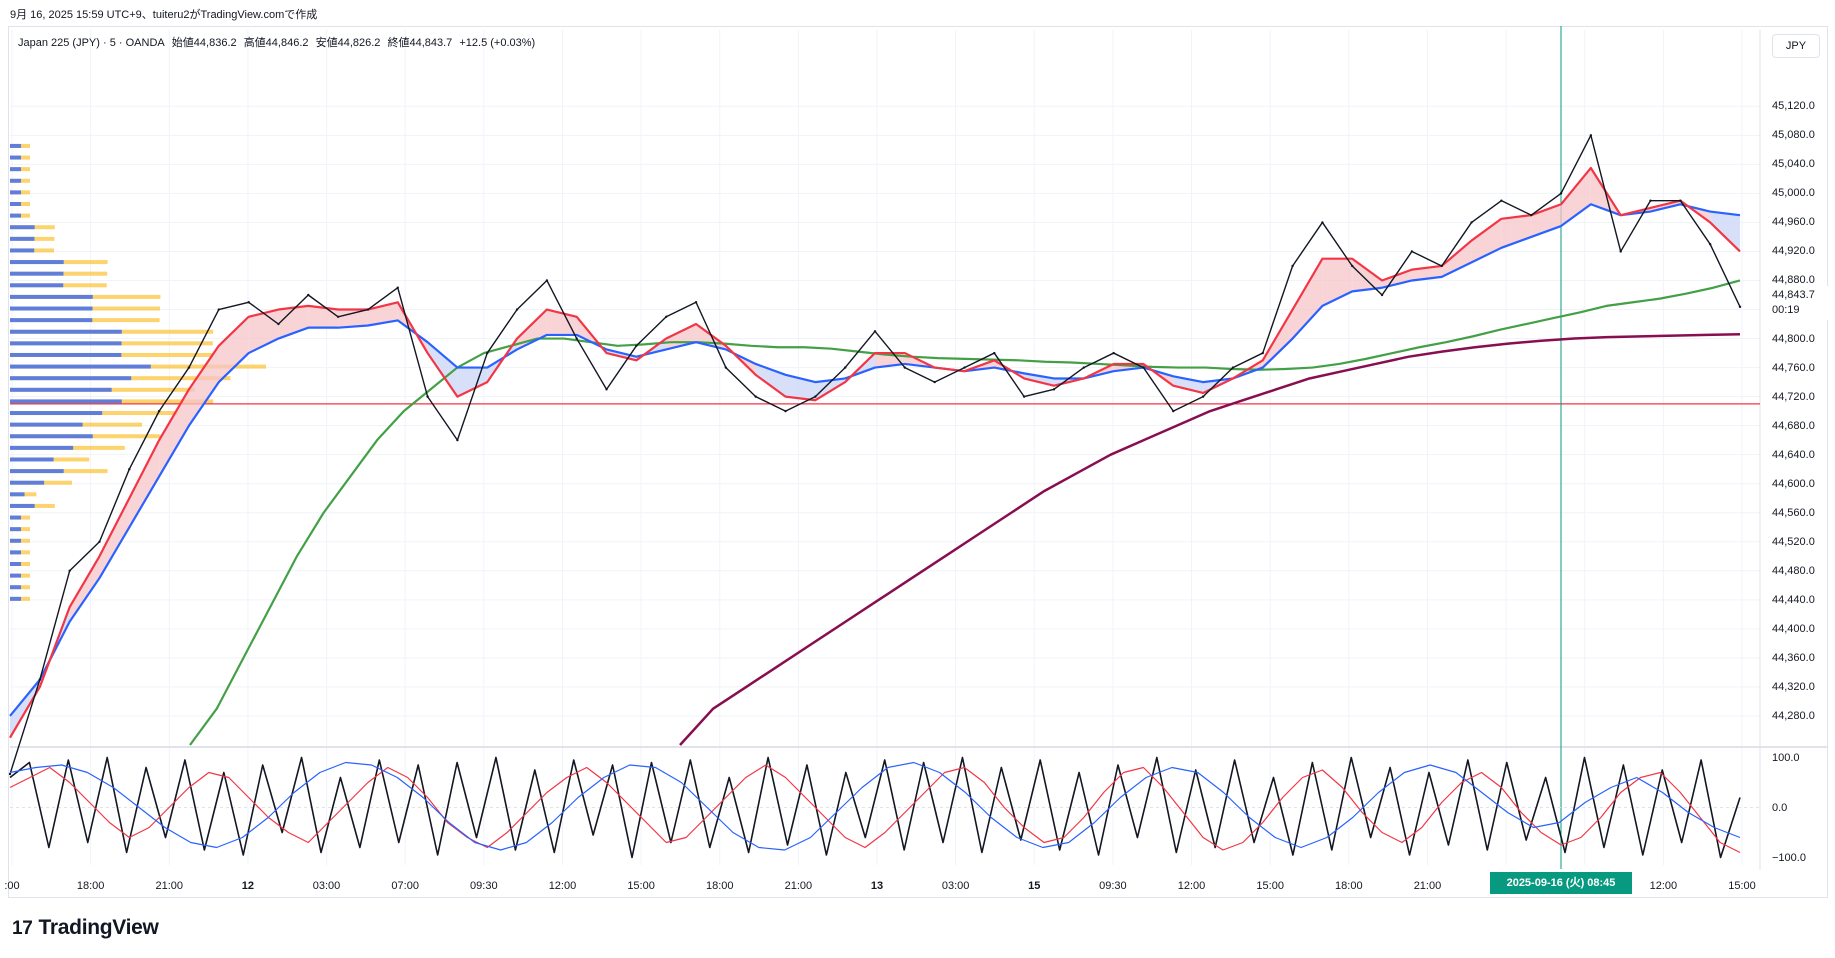  Describe the element at coordinates (1793, 686) in the screenshot. I see `price-tick-label: 44,320.0` at that location.